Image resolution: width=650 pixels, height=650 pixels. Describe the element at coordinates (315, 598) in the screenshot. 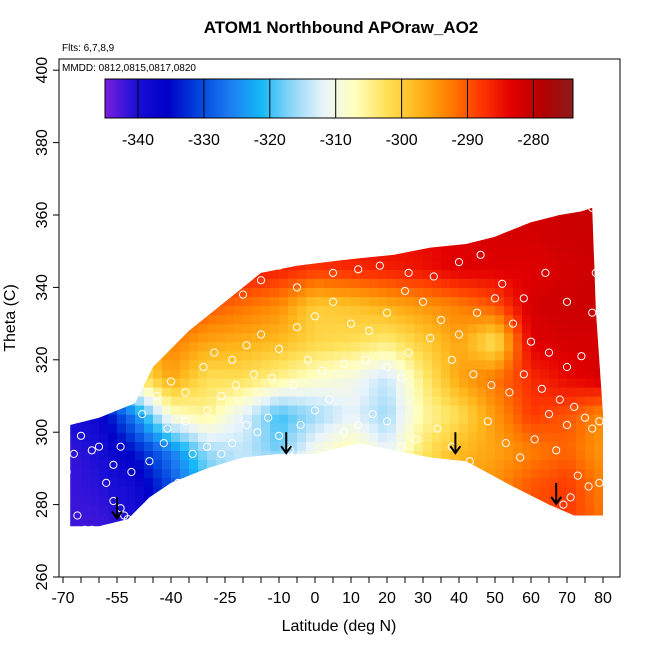

I see `x-tick-label: 0` at that location.